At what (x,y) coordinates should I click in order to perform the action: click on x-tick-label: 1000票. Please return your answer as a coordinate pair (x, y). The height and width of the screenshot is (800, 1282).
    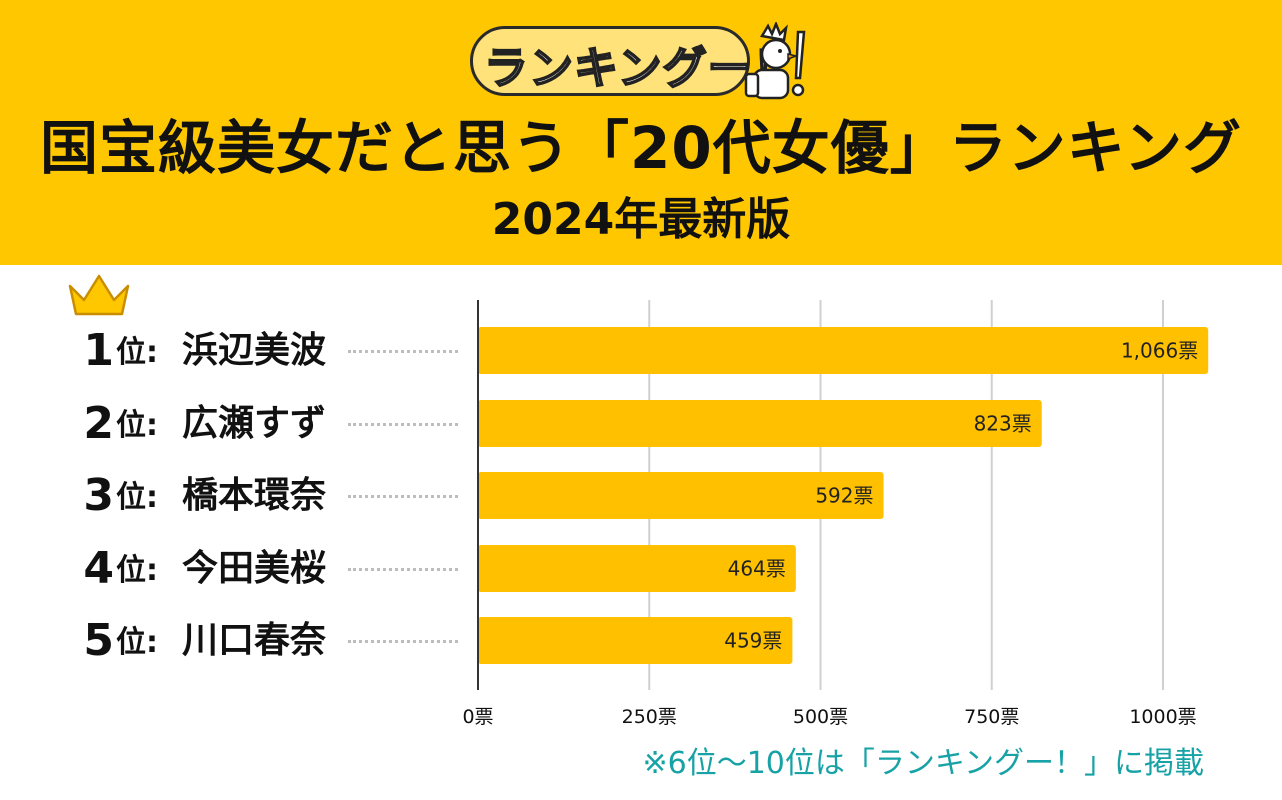
    Looking at the image, I should click on (1162, 717).